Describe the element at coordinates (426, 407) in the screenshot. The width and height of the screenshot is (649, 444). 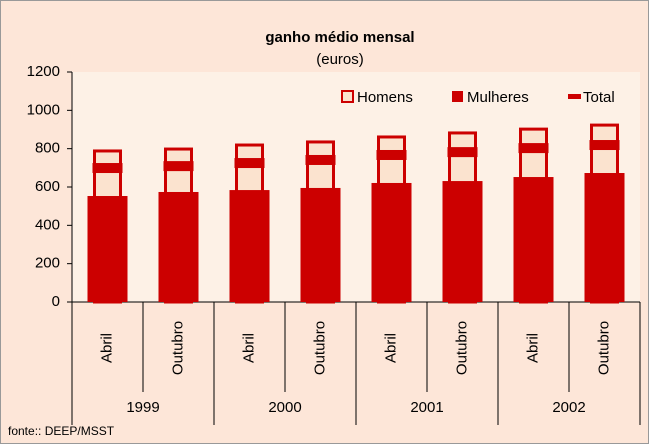
I see `year-label: 2001` at that location.